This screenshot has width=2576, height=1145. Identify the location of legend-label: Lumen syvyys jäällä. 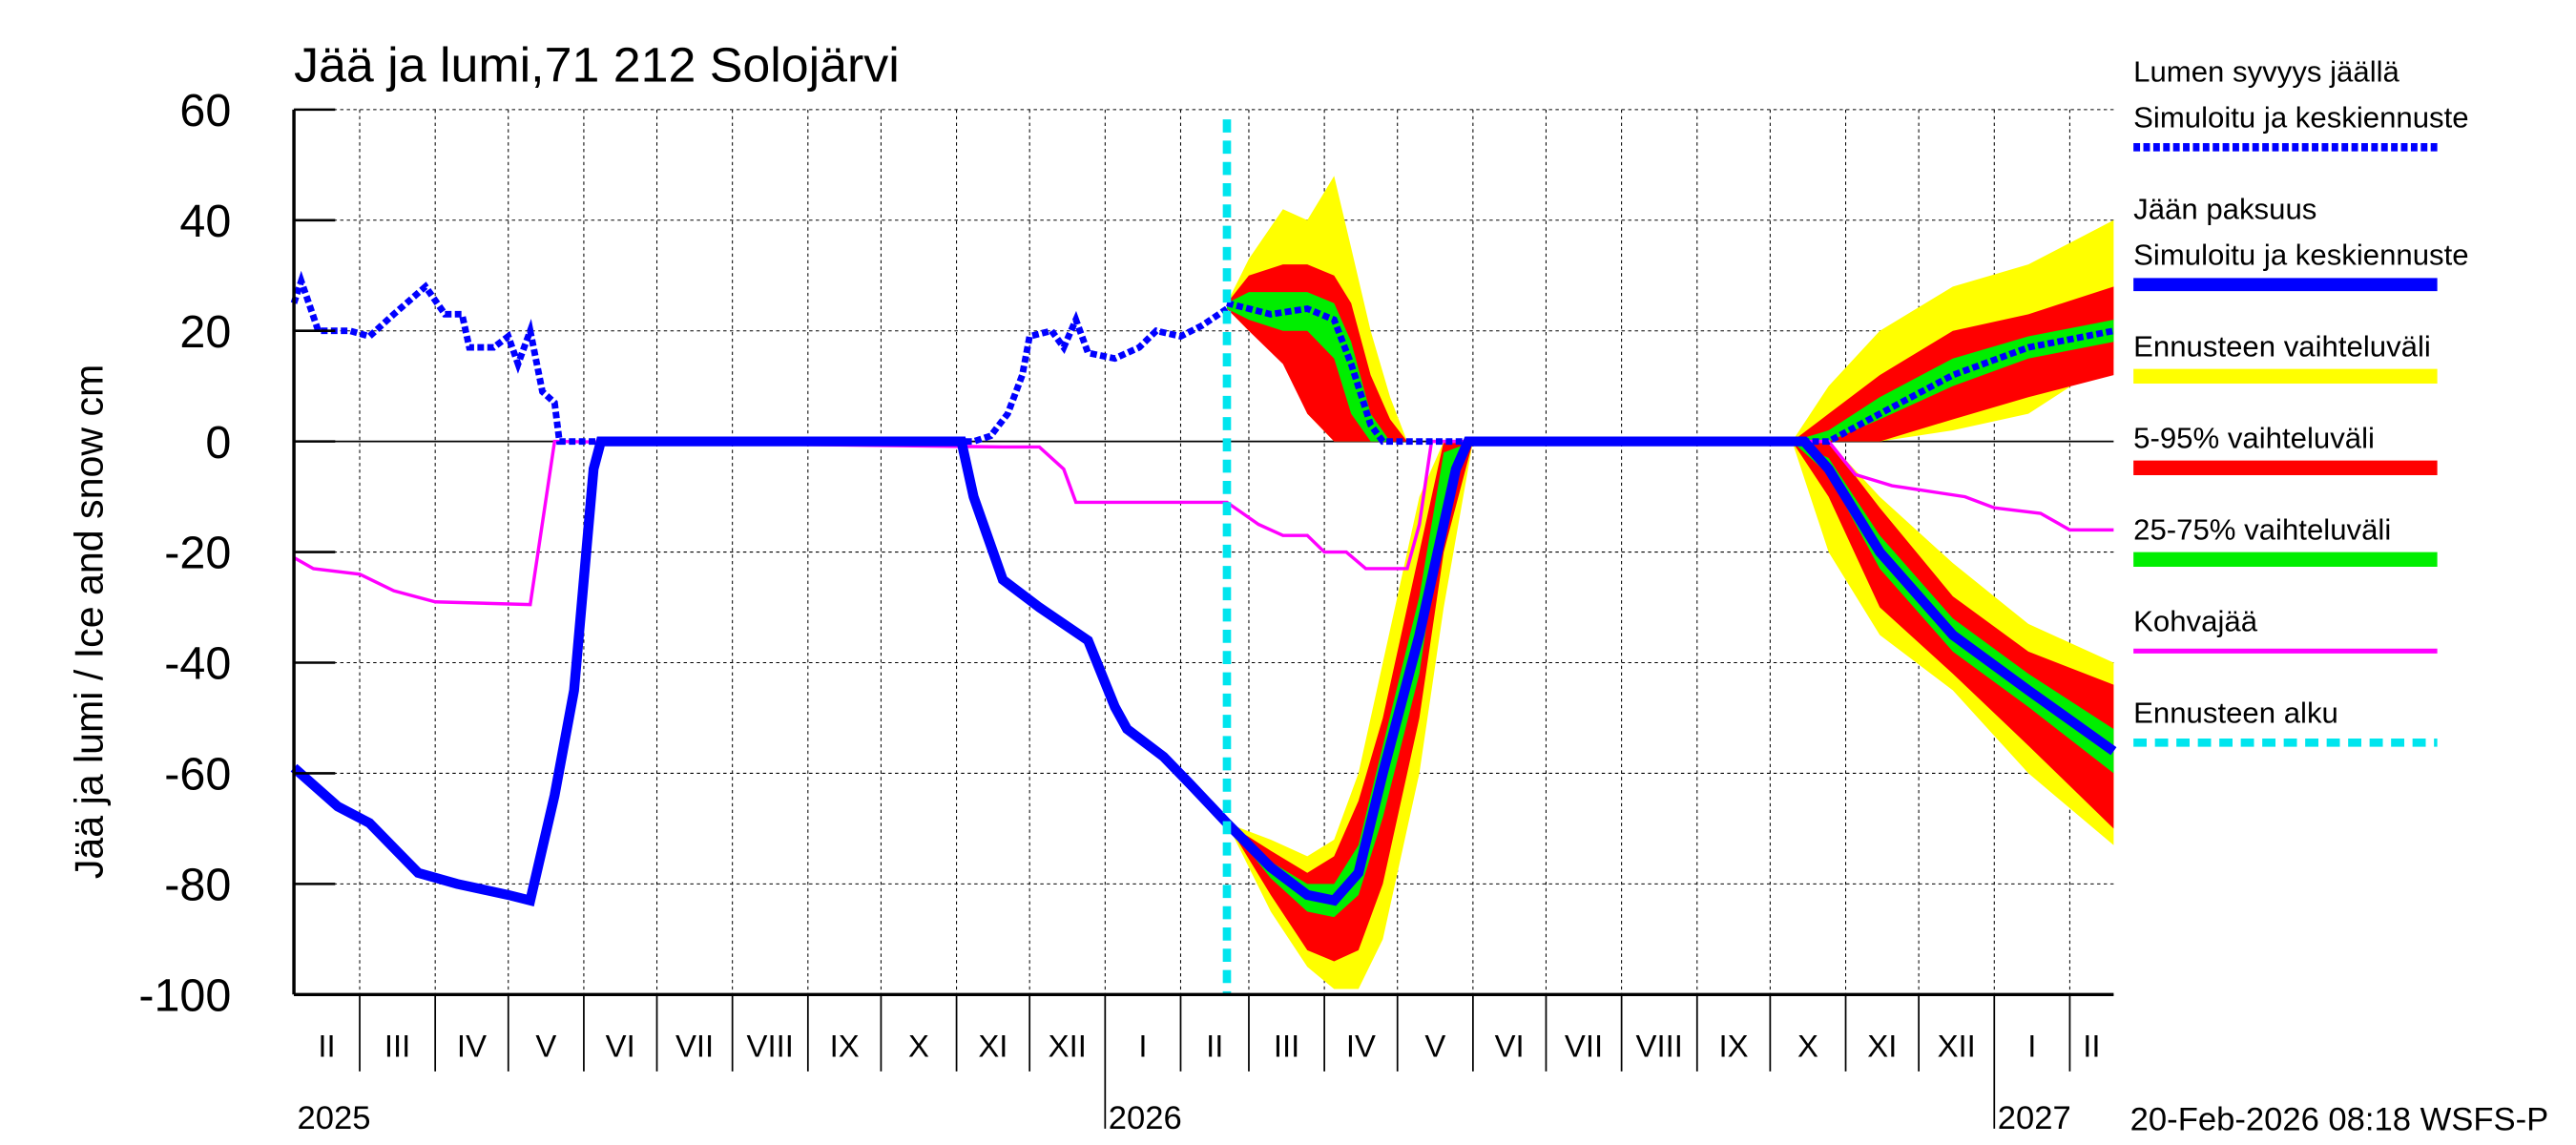
(2266, 72).